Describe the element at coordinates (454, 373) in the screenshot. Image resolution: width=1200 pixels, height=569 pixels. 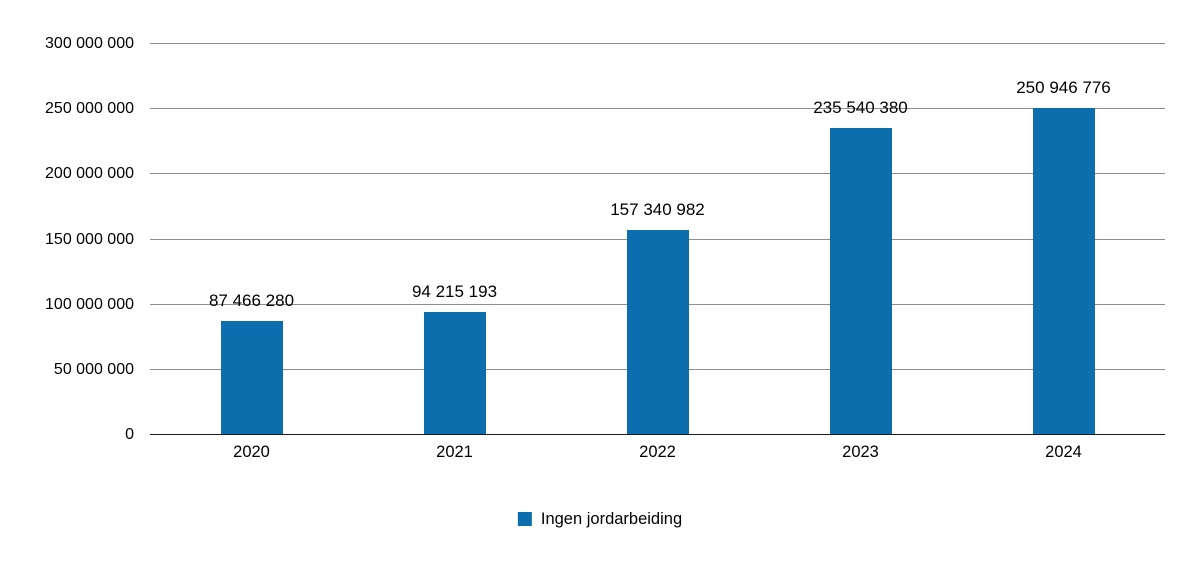
I see `bar-2021` at that location.